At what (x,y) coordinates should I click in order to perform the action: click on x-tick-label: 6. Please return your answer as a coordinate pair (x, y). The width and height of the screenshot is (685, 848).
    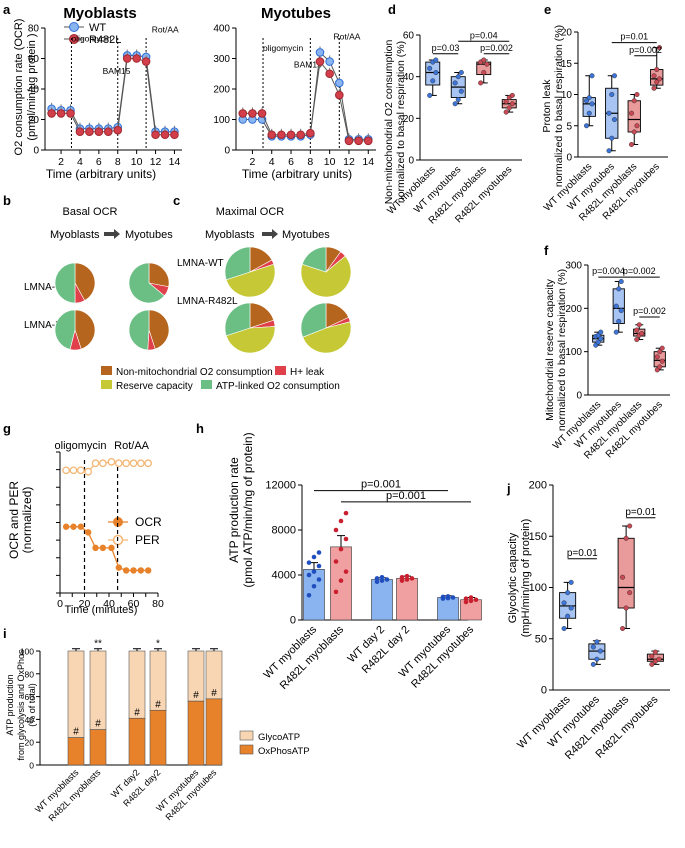
    Looking at the image, I should click on (99, 162).